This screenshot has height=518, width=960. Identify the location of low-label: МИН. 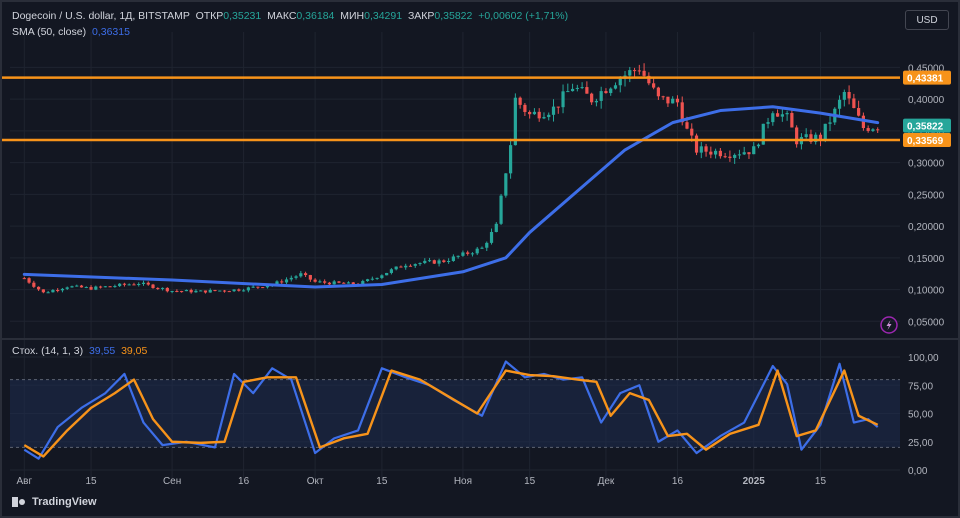
(352, 16).